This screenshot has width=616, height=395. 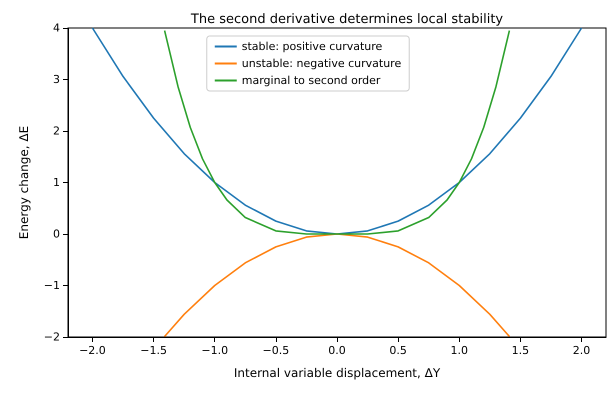 What do you see at coordinates (24, 183) in the screenshot?
I see `y-axis-title: Energy change, ΔE` at bounding box center [24, 183].